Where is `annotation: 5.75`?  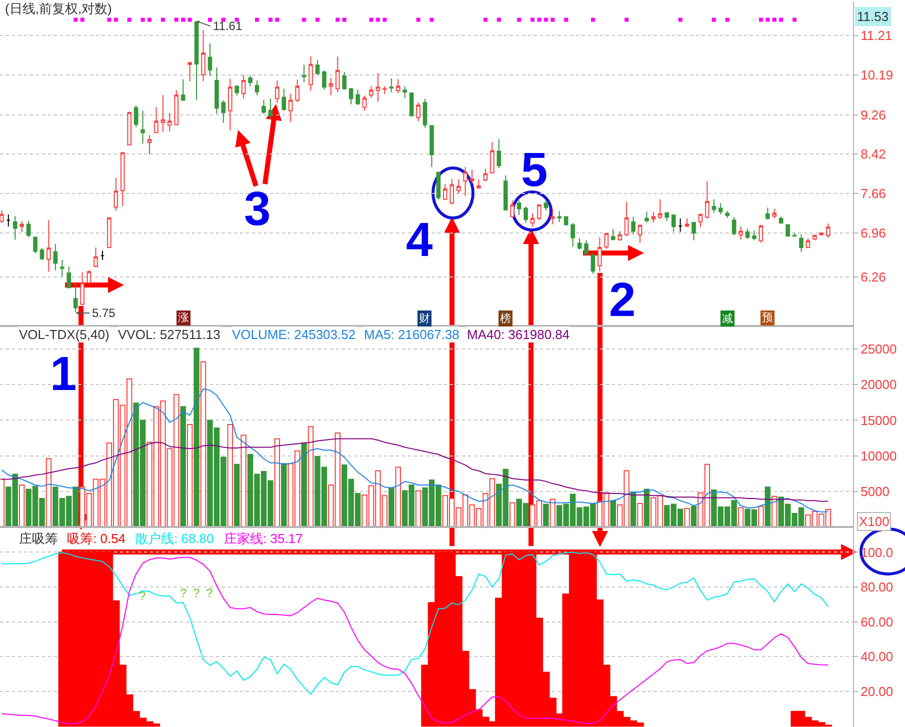
annotation: 5.75 is located at coordinates (104, 313).